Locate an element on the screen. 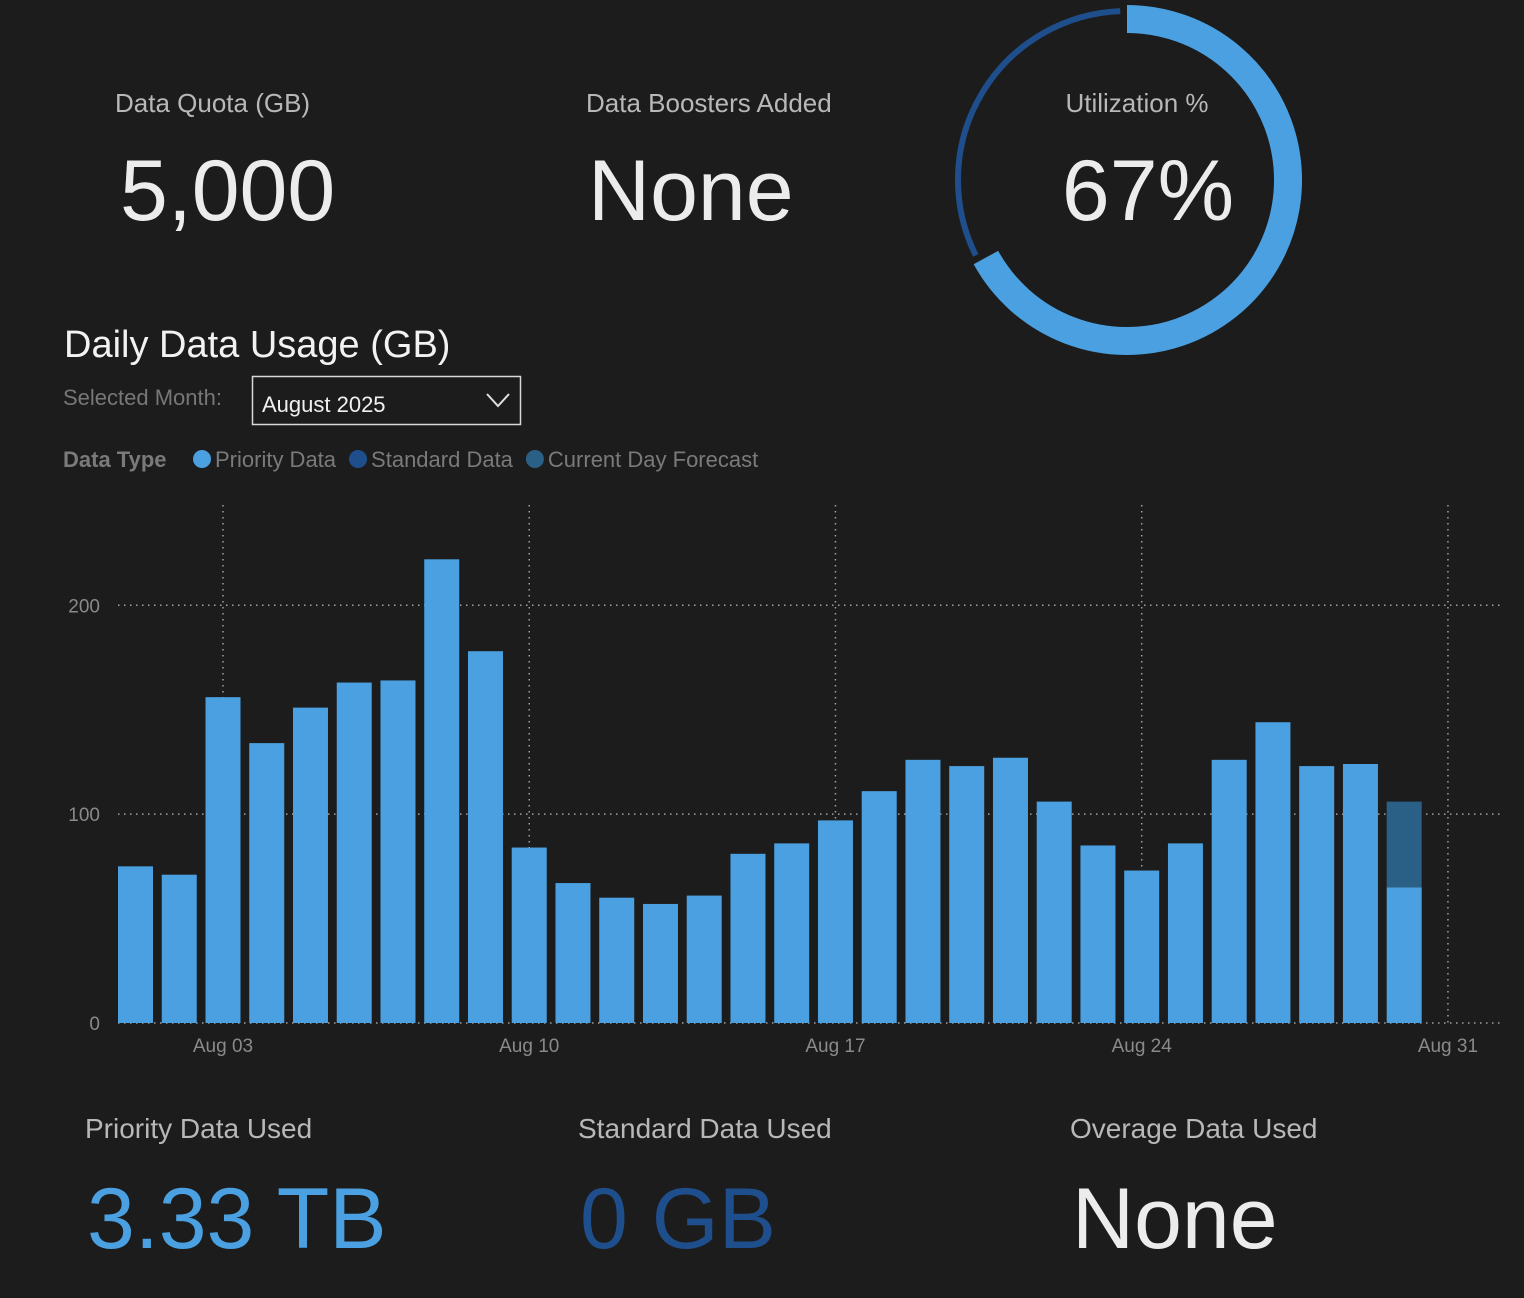  legend-label: Standard Data is located at coordinates (442, 459).